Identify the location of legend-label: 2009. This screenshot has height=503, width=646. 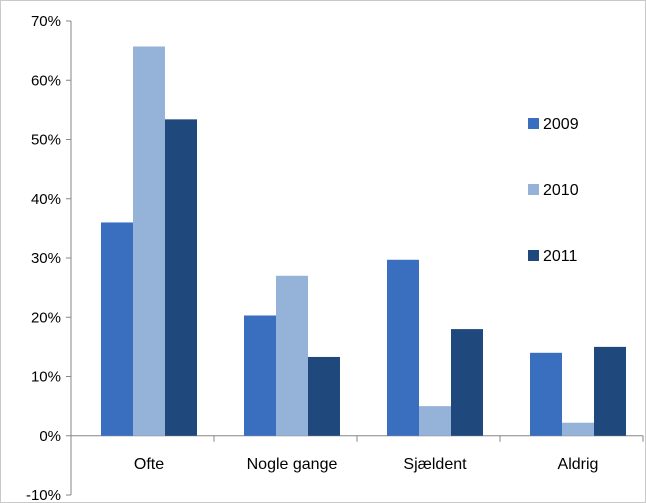
(561, 124).